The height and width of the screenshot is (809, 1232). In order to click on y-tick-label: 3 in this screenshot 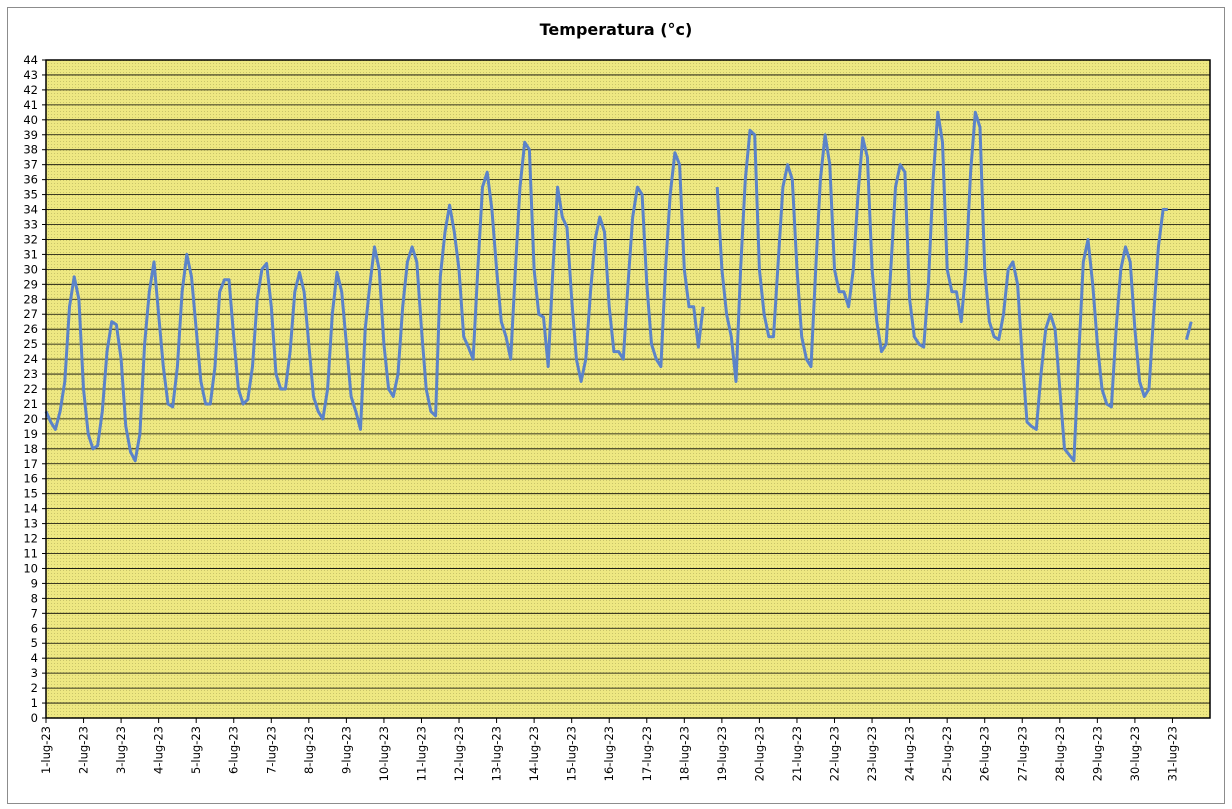, I will do `click(34, 673)`.